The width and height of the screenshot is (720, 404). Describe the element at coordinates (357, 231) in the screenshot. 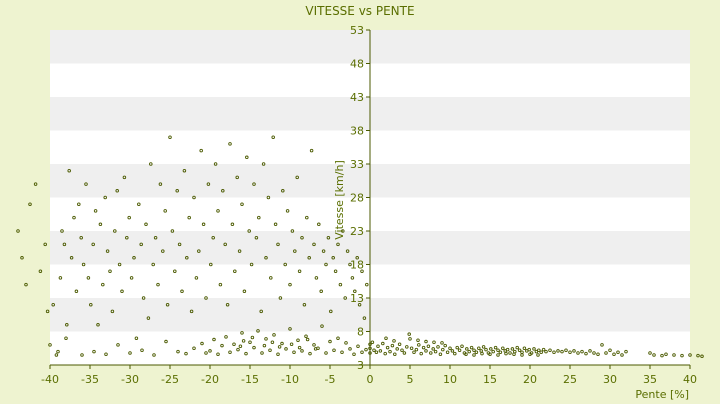

I see `y-tick-label: 23` at that location.